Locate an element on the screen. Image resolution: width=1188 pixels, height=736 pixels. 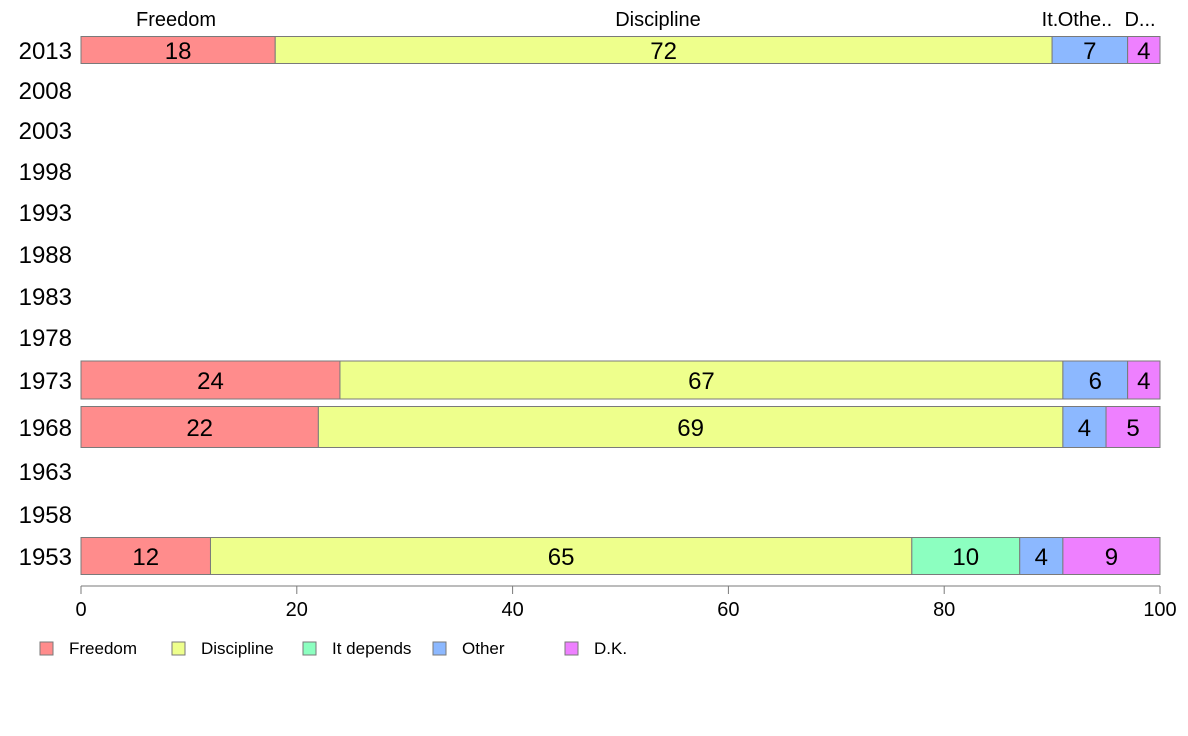
data-label-1953-freedom: 12 is located at coordinates (145, 557).